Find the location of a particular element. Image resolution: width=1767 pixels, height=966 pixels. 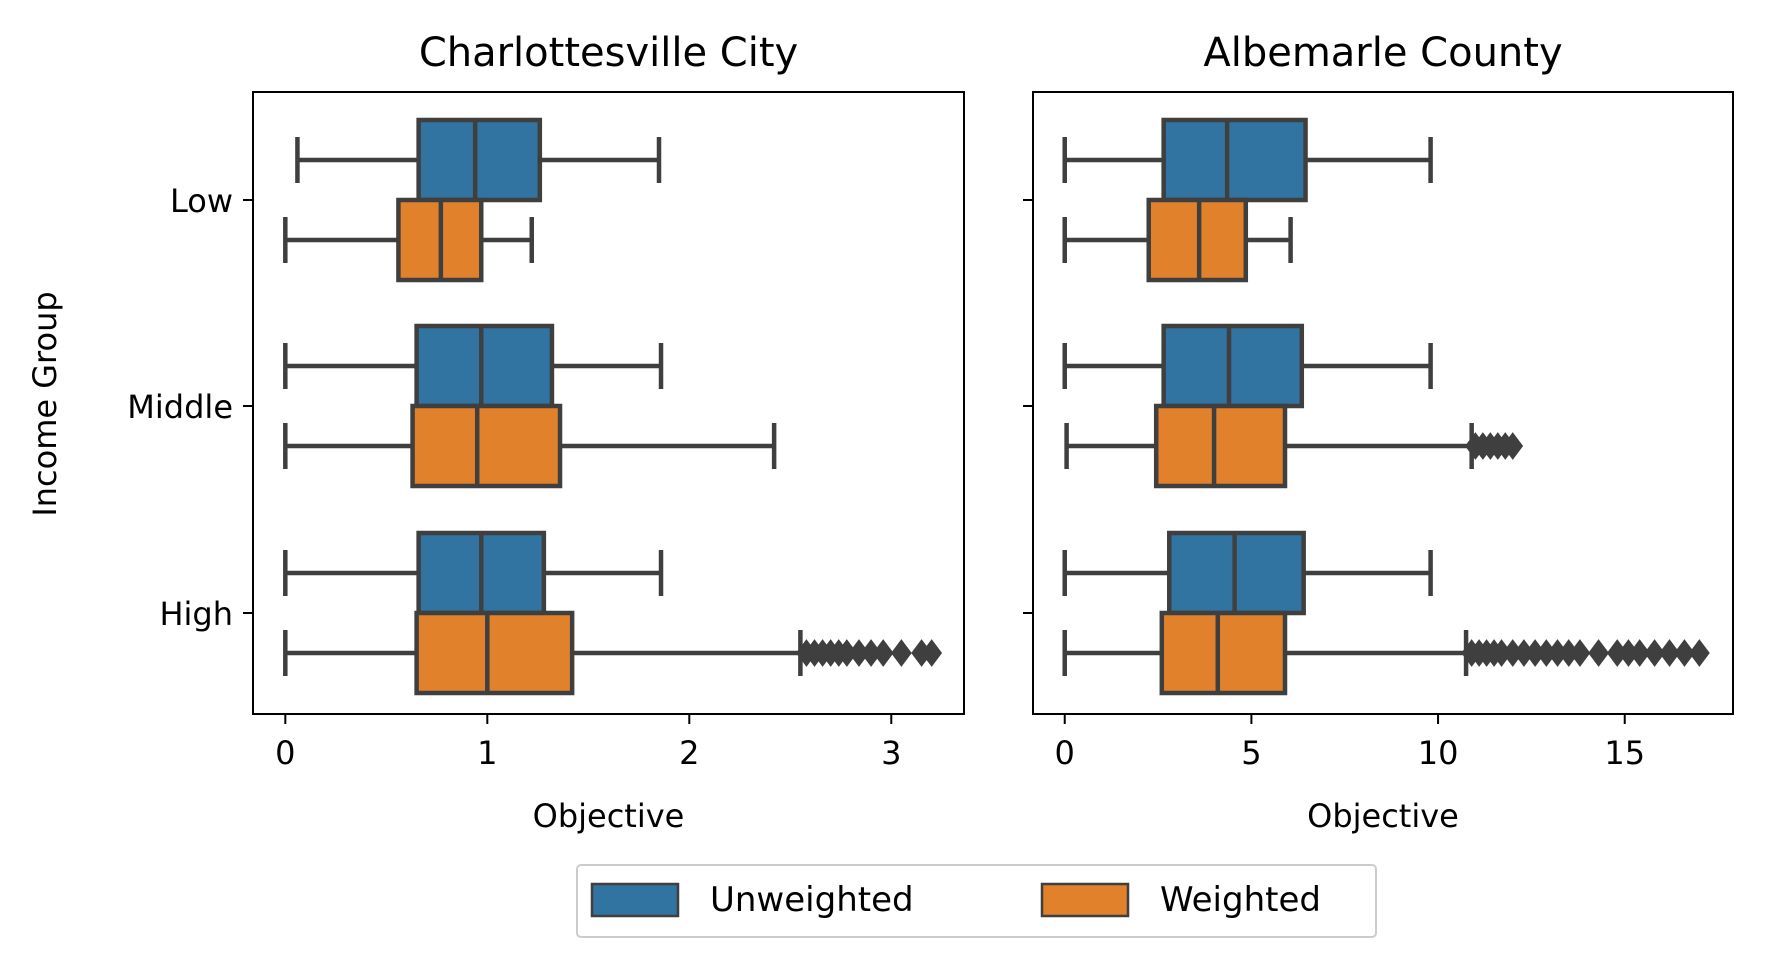

legend-label: Weighted is located at coordinates (1240, 900).